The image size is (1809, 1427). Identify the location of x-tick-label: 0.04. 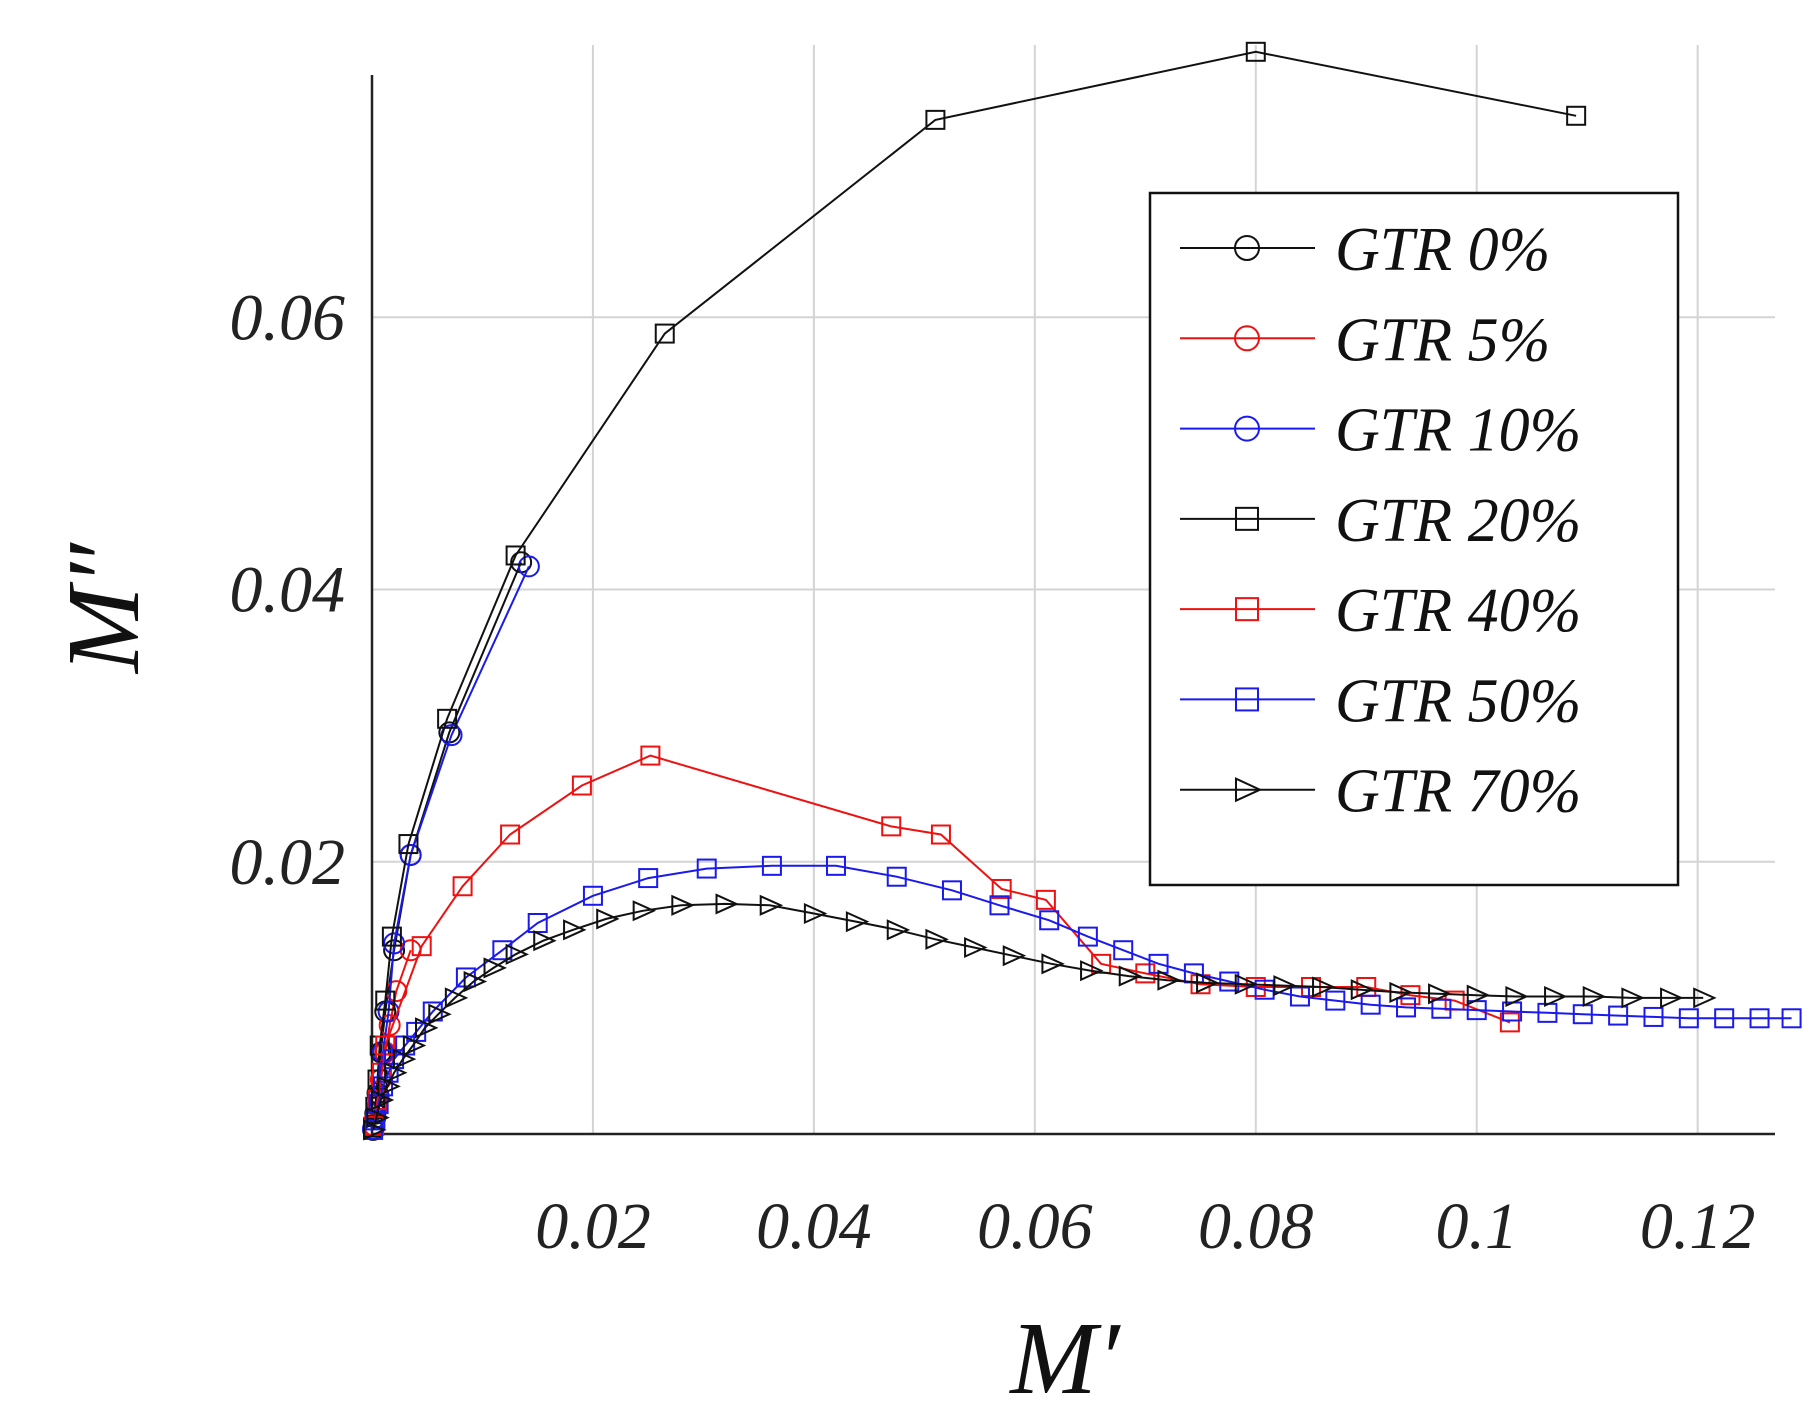
(814, 1226).